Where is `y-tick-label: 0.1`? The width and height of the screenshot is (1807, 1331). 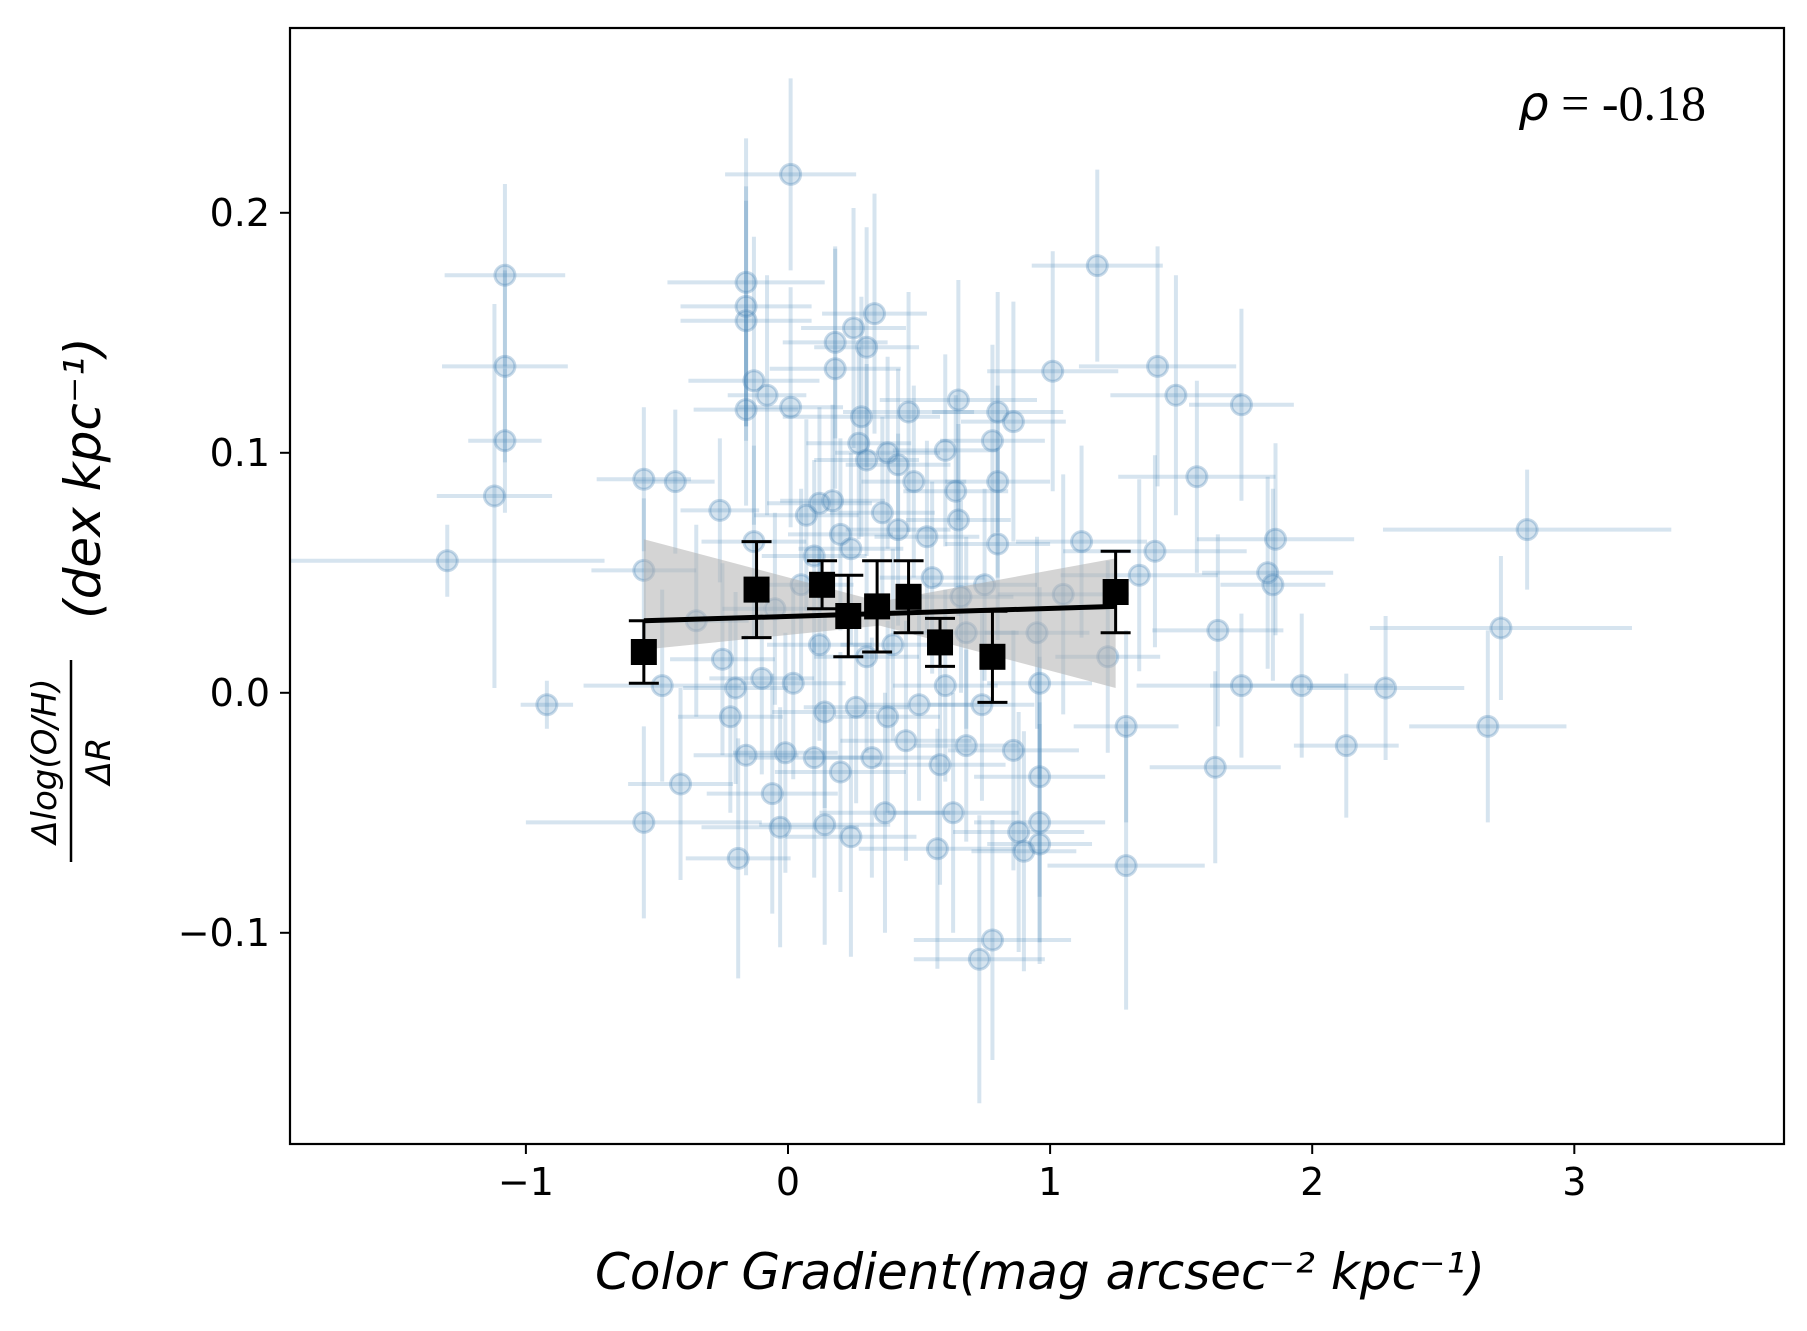 y-tick-label: 0.1 is located at coordinates (240, 453).